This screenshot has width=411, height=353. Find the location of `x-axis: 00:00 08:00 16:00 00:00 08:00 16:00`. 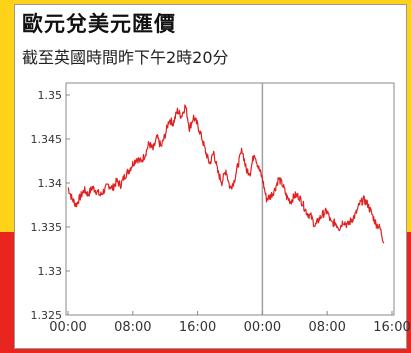

x-axis: 00:00 08:00 16:00 00:00 08:00 16:00 is located at coordinates (230, 323).